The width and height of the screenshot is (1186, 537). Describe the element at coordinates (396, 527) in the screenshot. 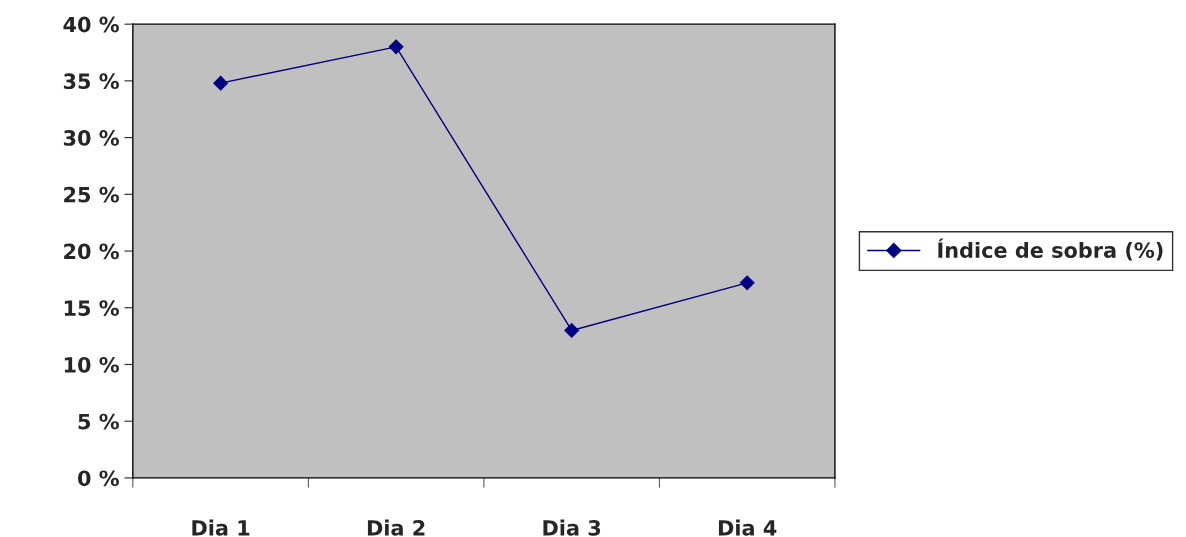

I see `x-tick-label: Dia 2` at that location.